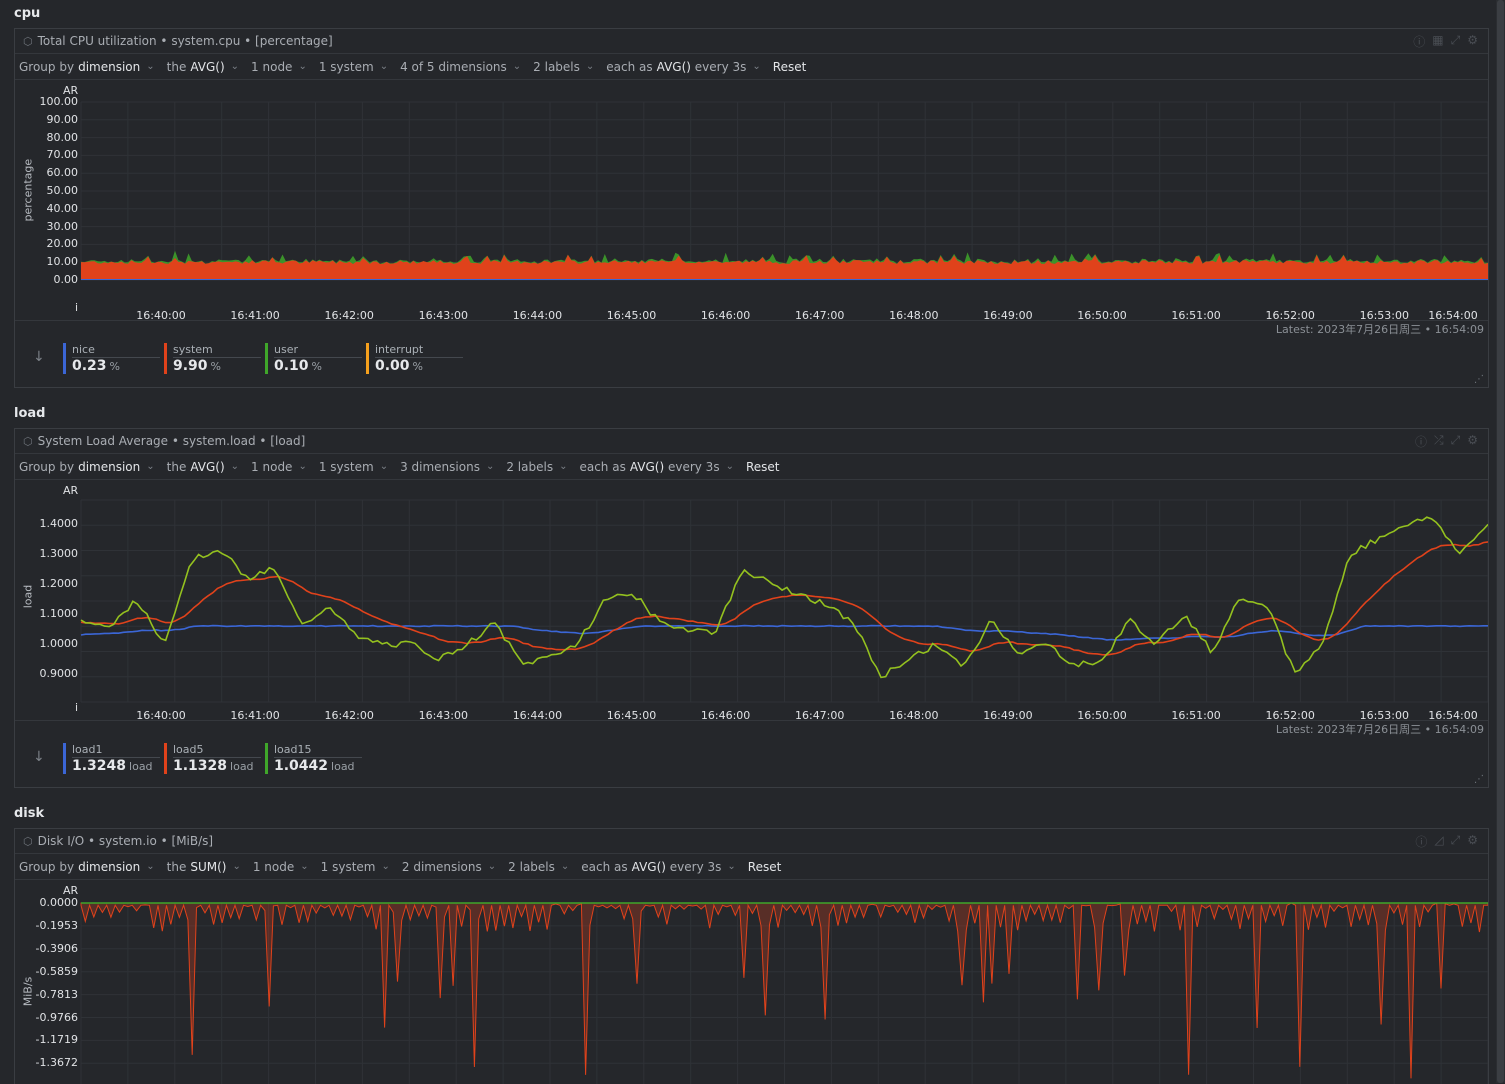 Image resolution: width=1505 pixels, height=1084 pixels. Describe the element at coordinates (1439, 439) in the screenshot. I see `chart-type-icon: ⤮` at that location.